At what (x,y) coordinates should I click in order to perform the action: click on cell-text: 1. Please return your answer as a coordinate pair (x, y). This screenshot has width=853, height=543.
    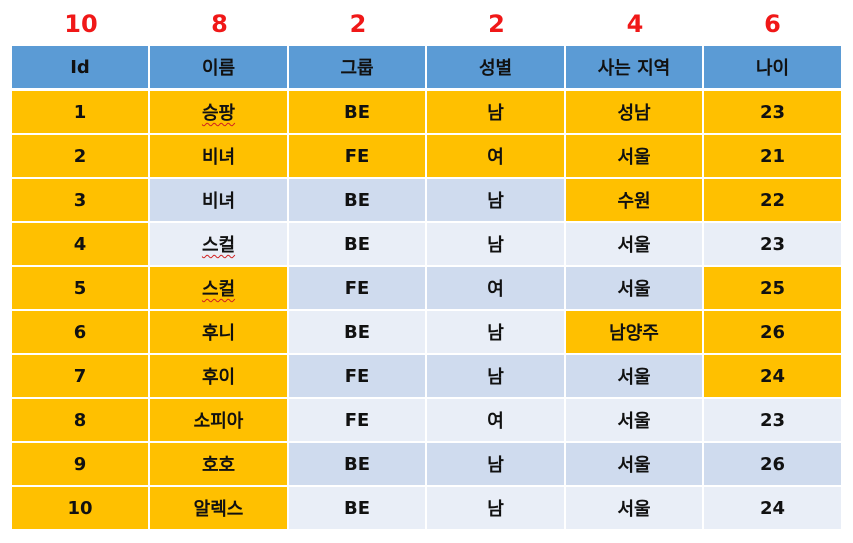
    Looking at the image, I should click on (80, 112).